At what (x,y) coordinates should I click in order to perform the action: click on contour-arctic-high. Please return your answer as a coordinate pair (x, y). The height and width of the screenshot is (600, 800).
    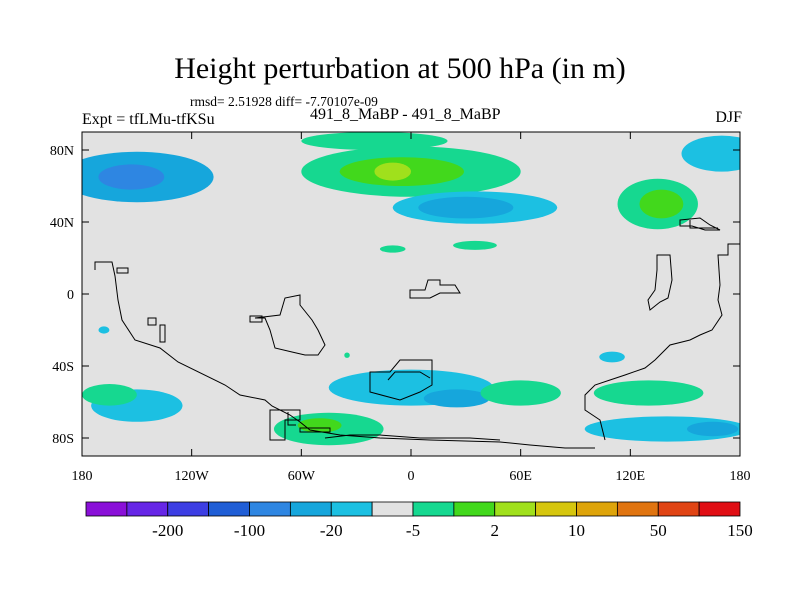
    Looking at the image, I should click on (374, 141).